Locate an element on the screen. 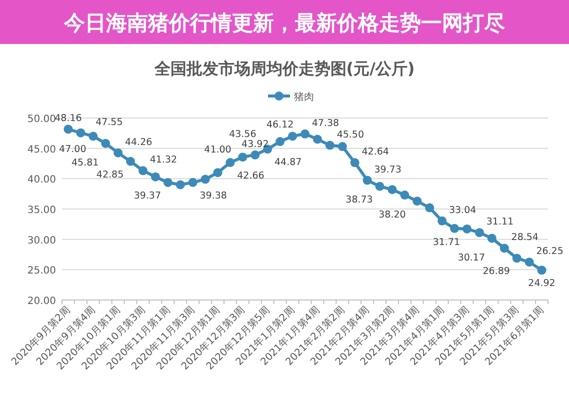 This screenshot has height=400, width=569. data-label: 30.17 is located at coordinates (472, 258).